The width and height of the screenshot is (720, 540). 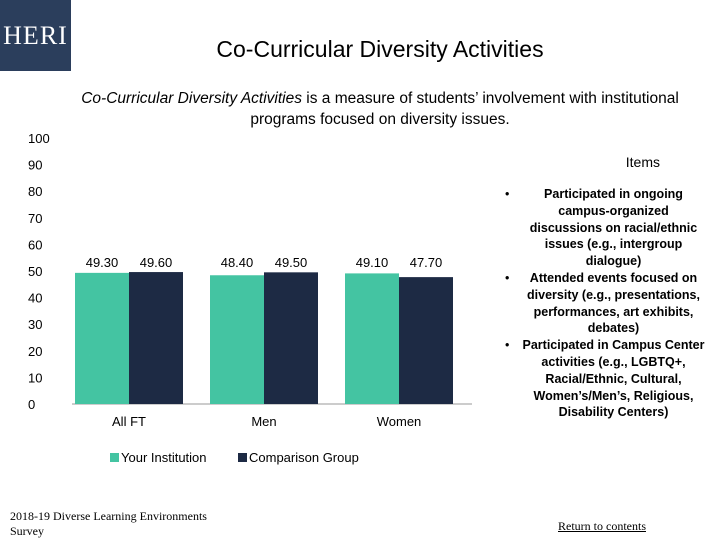 I want to click on y-tick-label: 40, so click(x=35, y=298).